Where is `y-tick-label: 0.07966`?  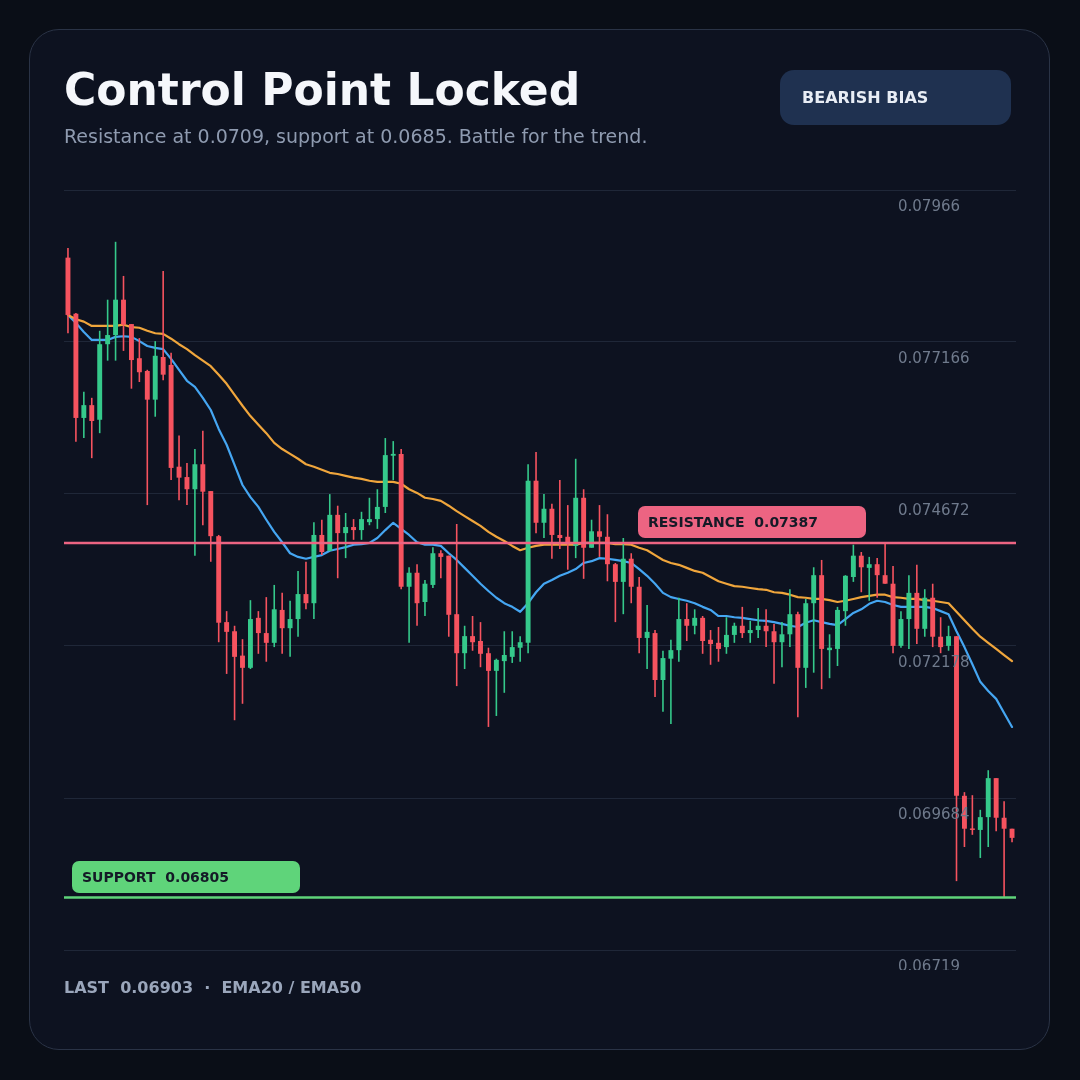
y-tick-label: 0.07966 is located at coordinates (929, 205).